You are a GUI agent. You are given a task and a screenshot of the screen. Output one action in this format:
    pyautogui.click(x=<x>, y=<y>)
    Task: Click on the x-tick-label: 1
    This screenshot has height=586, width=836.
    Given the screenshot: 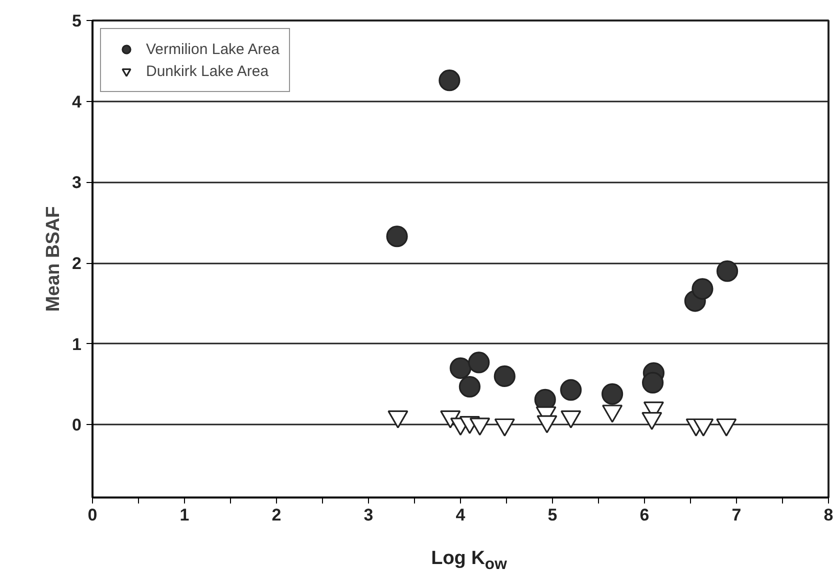 What is the action you would take?
    pyautogui.click(x=185, y=515)
    